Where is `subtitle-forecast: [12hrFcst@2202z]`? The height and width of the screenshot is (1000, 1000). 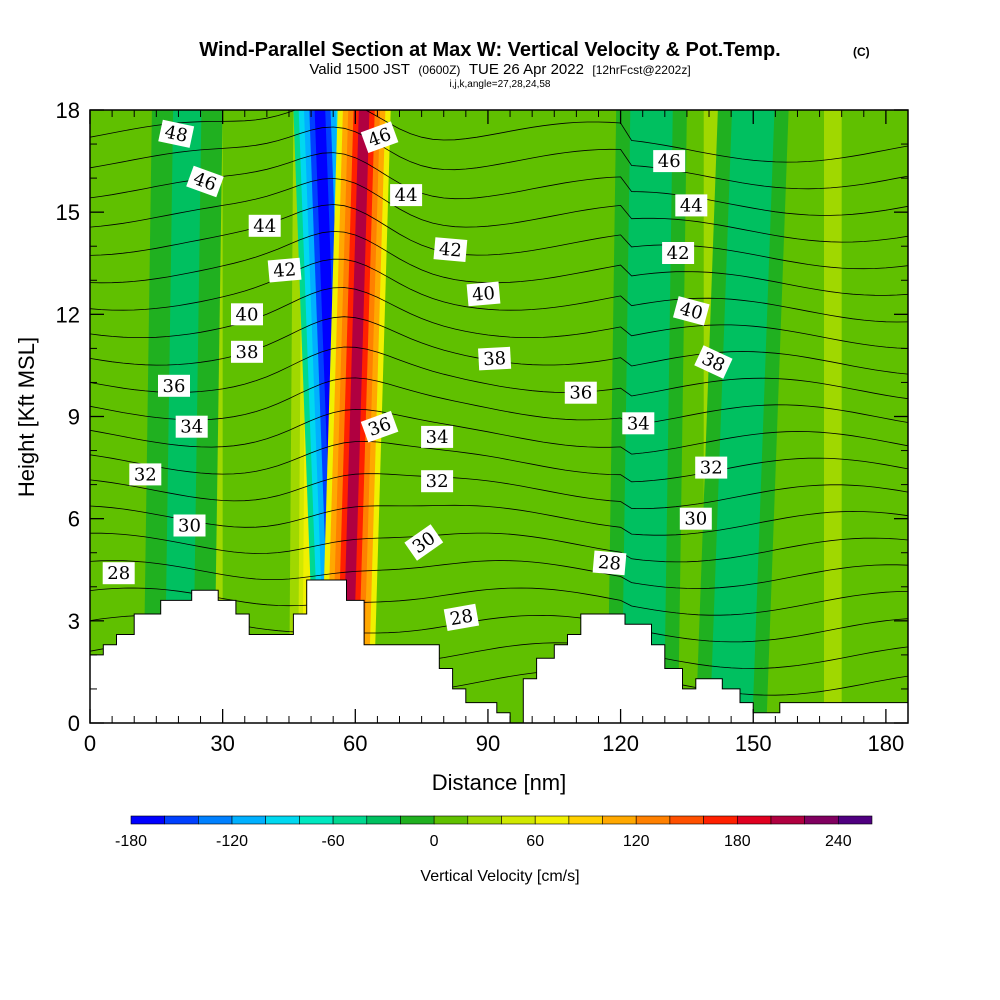 subtitle-forecast: [12hrFcst@2202z] is located at coordinates (641, 70).